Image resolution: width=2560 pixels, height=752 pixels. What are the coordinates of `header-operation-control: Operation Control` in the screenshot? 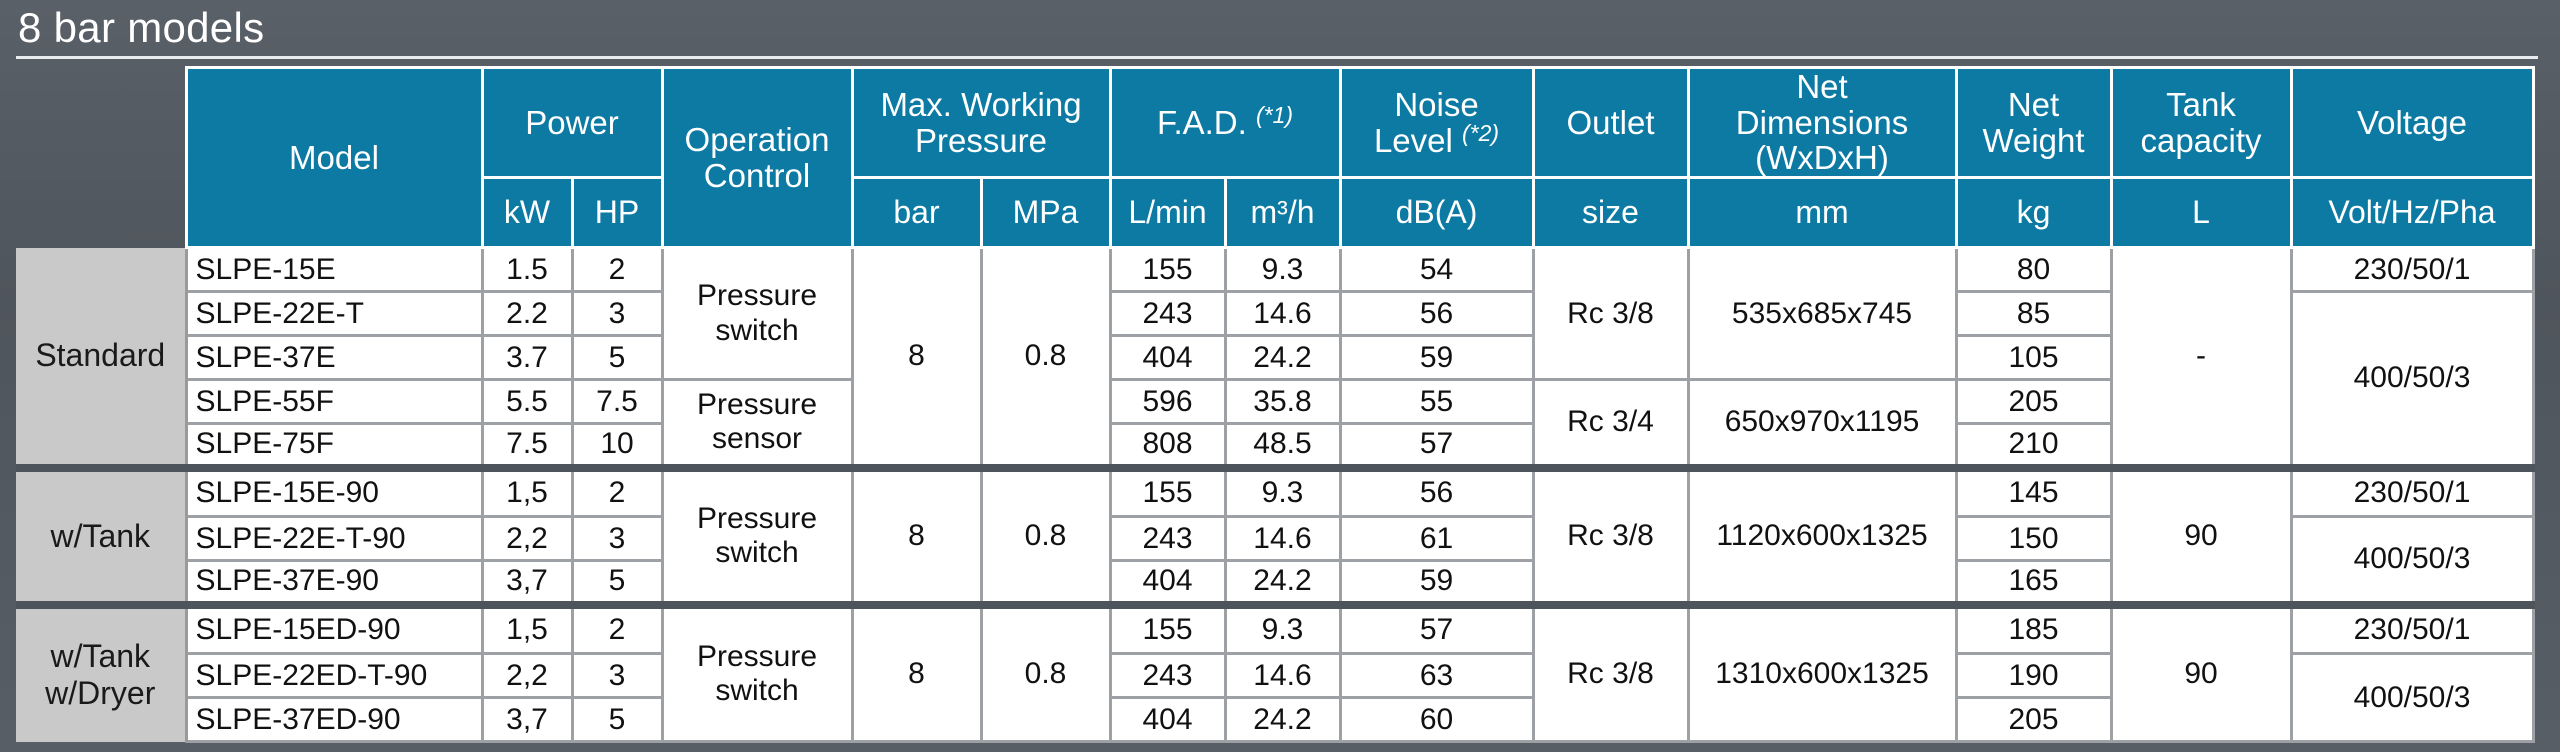 It's located at (757, 157).